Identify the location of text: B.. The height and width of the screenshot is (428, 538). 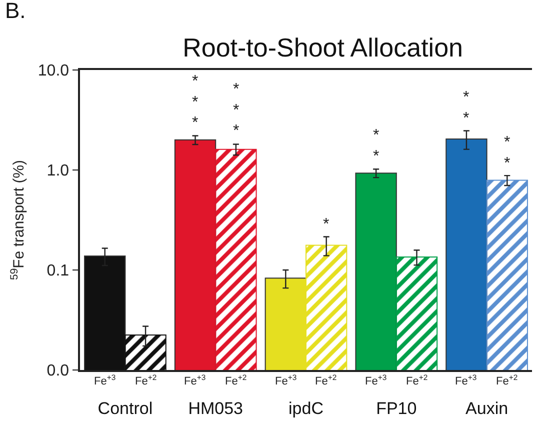
(15, 11).